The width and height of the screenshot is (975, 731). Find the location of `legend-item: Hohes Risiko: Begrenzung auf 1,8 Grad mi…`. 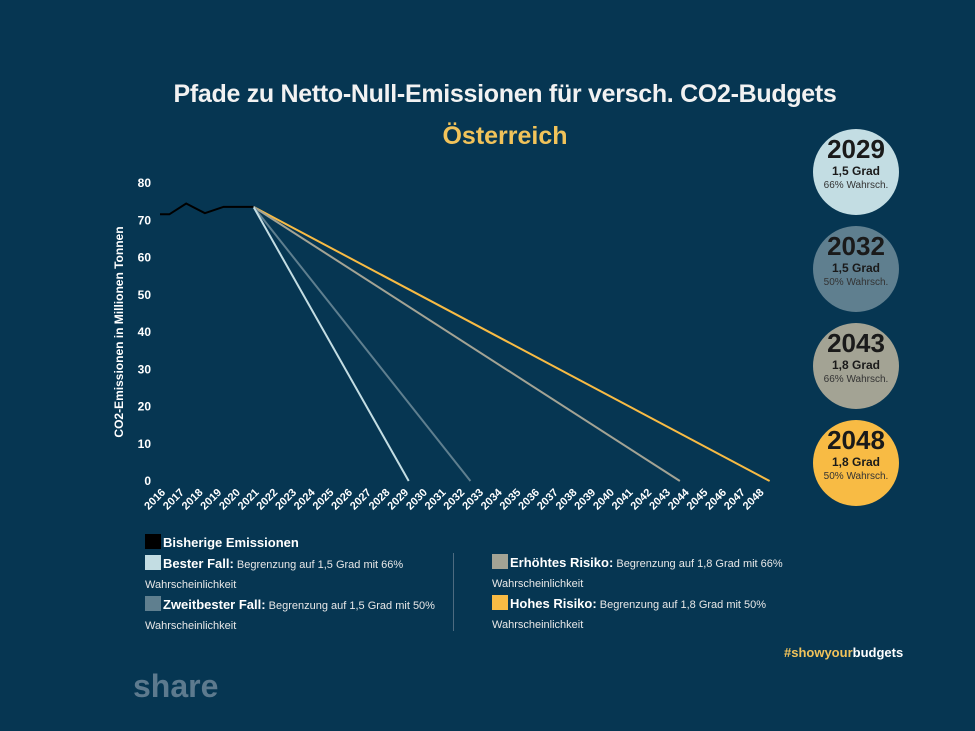

legend-item: Hohes Risiko: Begrenzung auf 1,8 Grad mi… is located at coordinates (652, 614).